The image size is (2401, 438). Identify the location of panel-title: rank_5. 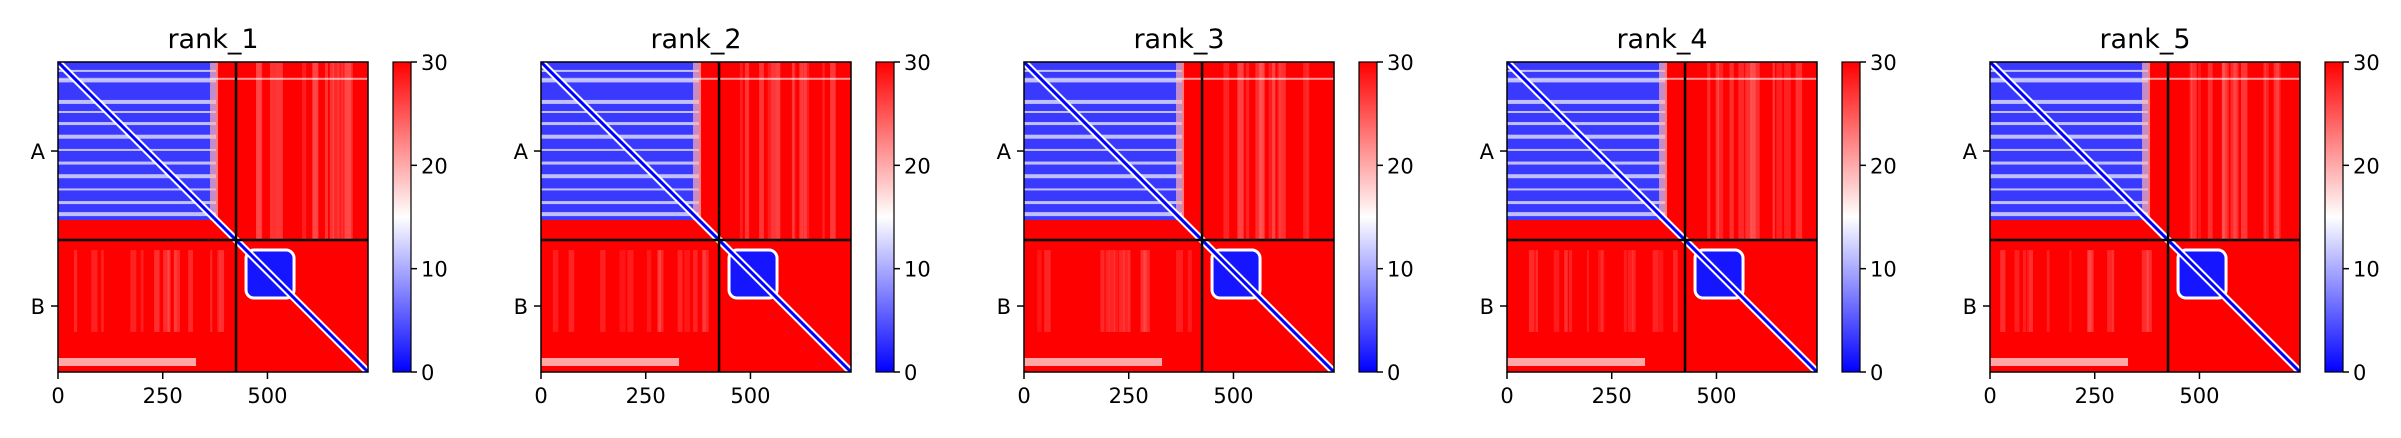
(2144, 39).